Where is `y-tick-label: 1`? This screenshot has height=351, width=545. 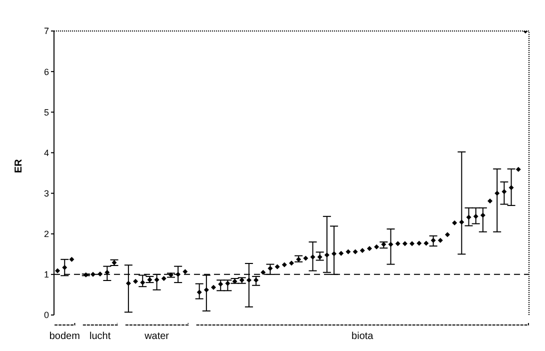
y-tick-label: 1 is located at coordinates (46, 275).